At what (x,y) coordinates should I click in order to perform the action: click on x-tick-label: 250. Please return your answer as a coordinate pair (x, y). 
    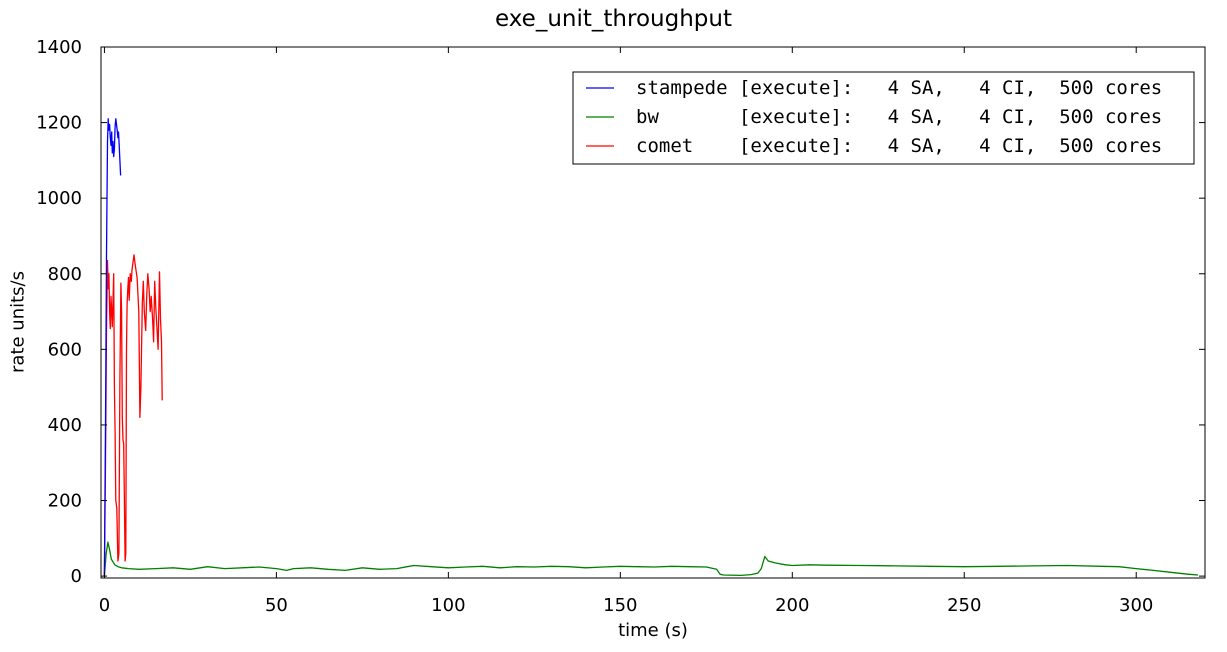
    Looking at the image, I should click on (964, 605).